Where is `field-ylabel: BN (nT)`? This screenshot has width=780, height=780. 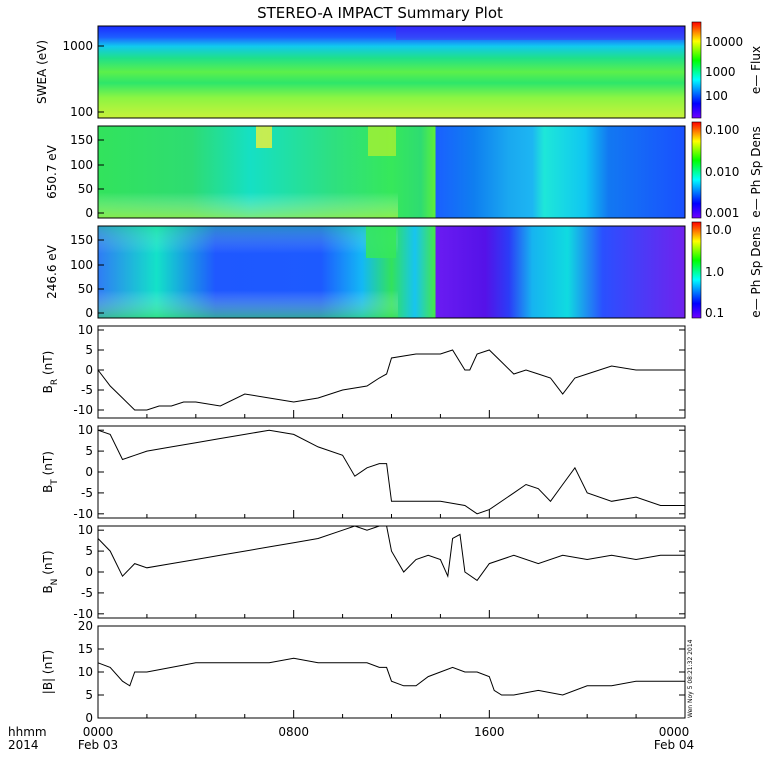
field-ylabel: BN (nT) is located at coordinates (50, 571).